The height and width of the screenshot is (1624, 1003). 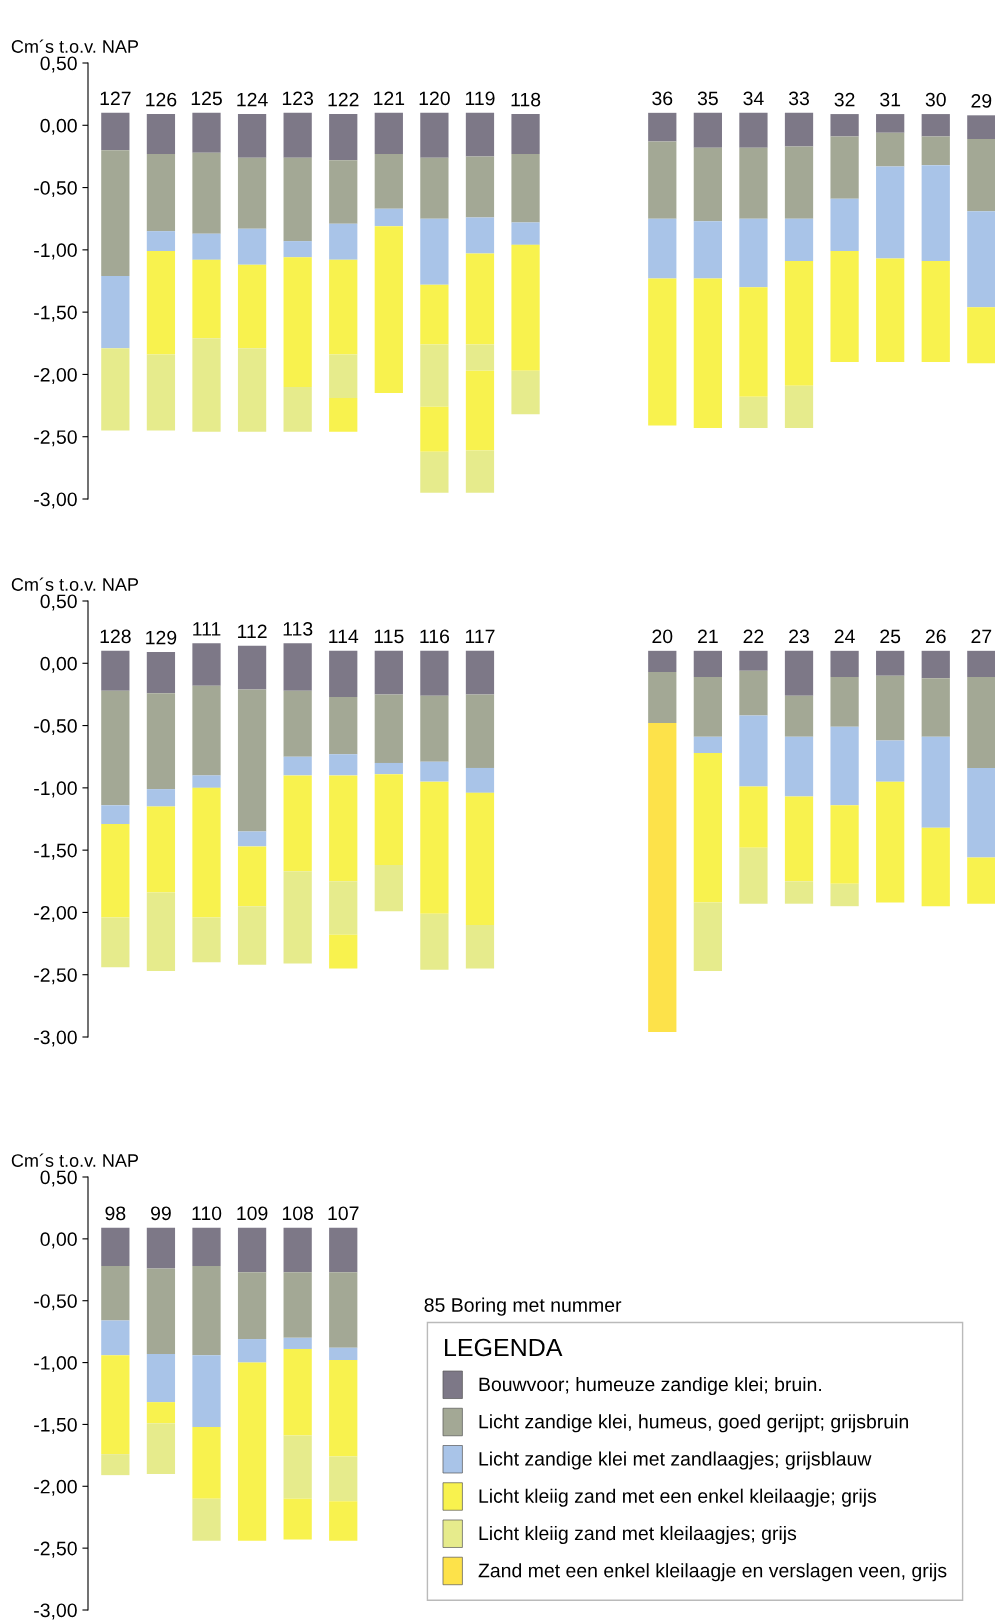 What do you see at coordinates (55, 913) in the screenshot?
I see `y-tick-label: -2,00` at bounding box center [55, 913].